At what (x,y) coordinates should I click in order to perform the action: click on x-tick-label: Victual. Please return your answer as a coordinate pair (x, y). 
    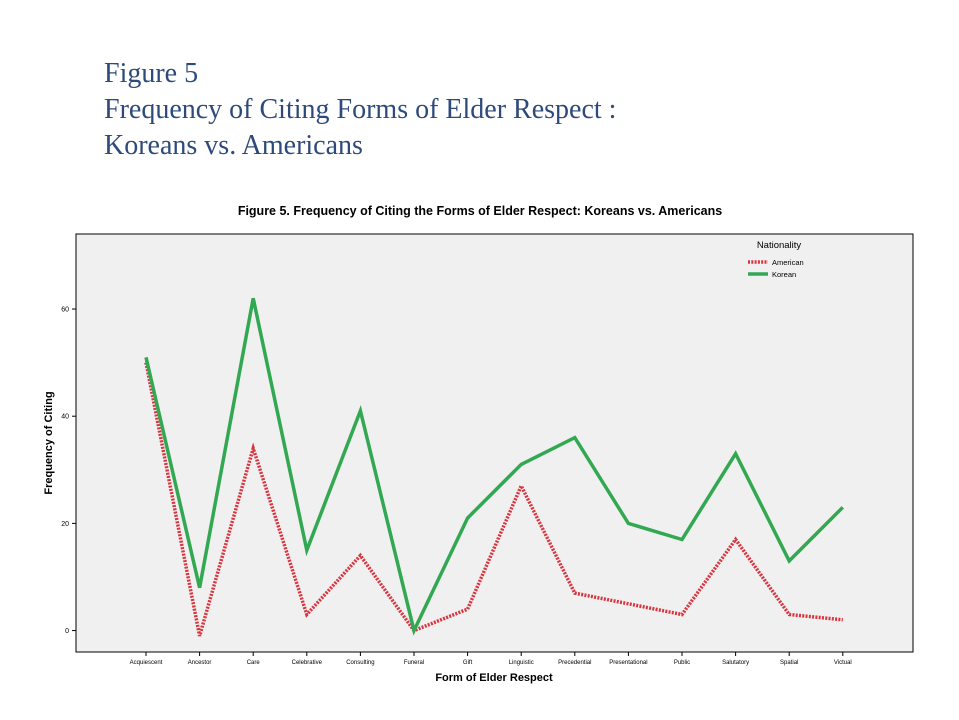
    Looking at the image, I should click on (843, 663).